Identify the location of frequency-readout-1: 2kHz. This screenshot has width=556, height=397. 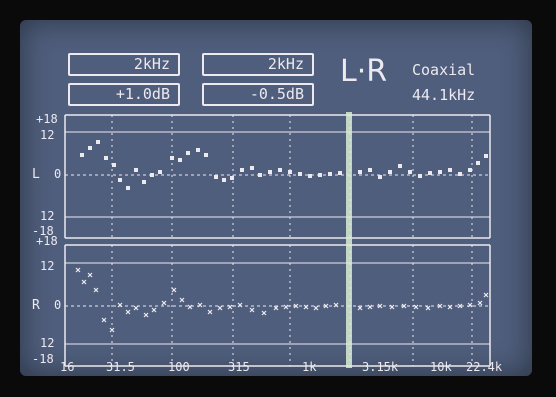
(124, 64).